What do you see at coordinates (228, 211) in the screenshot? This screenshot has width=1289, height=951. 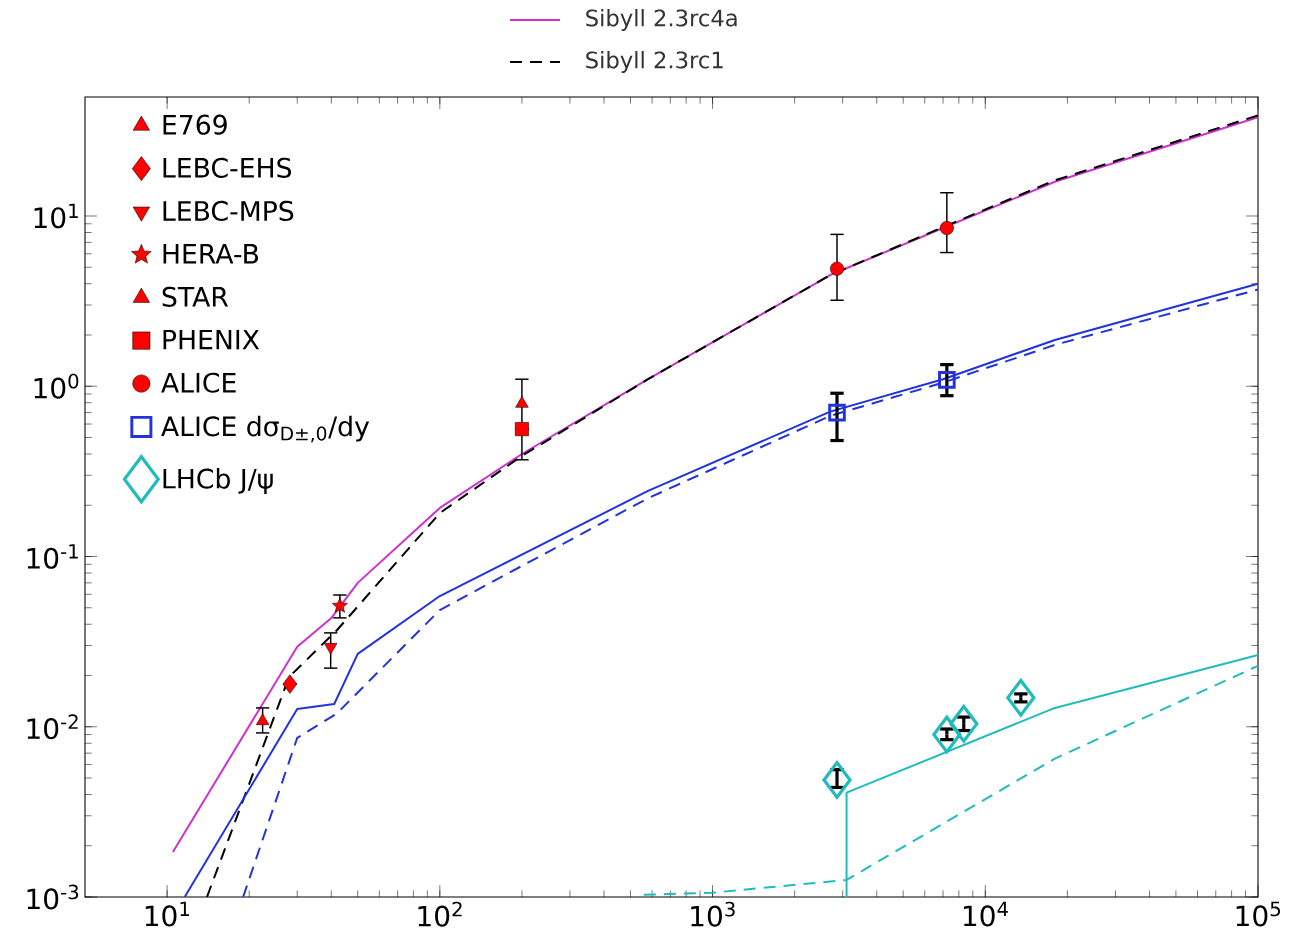 I see `legend-label: LEBC-MPS` at bounding box center [228, 211].